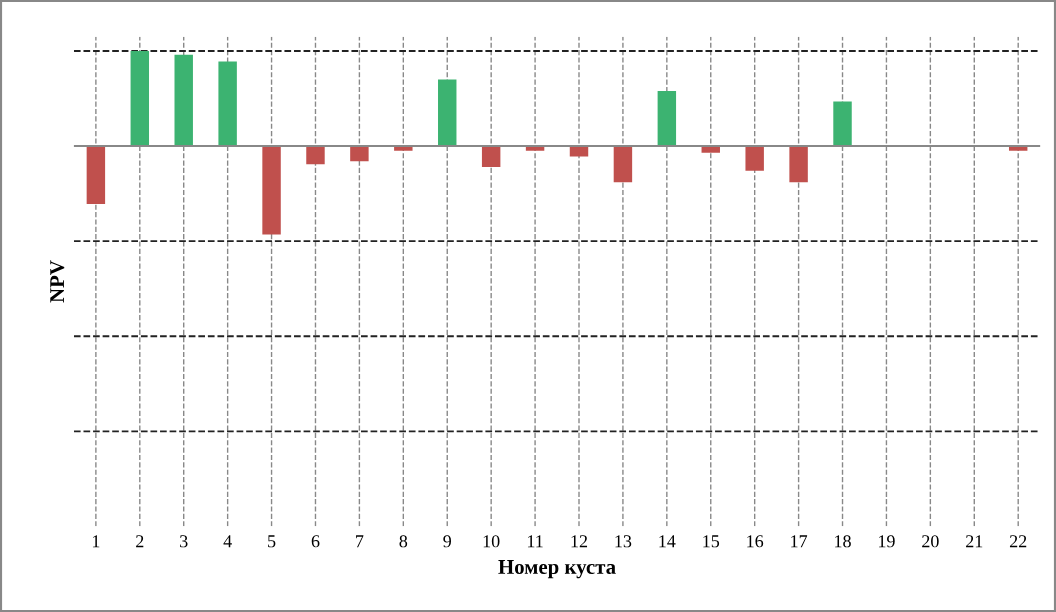 The image size is (1056, 612). What do you see at coordinates (315, 541) in the screenshot?
I see `x-tick-label: 6` at bounding box center [315, 541].